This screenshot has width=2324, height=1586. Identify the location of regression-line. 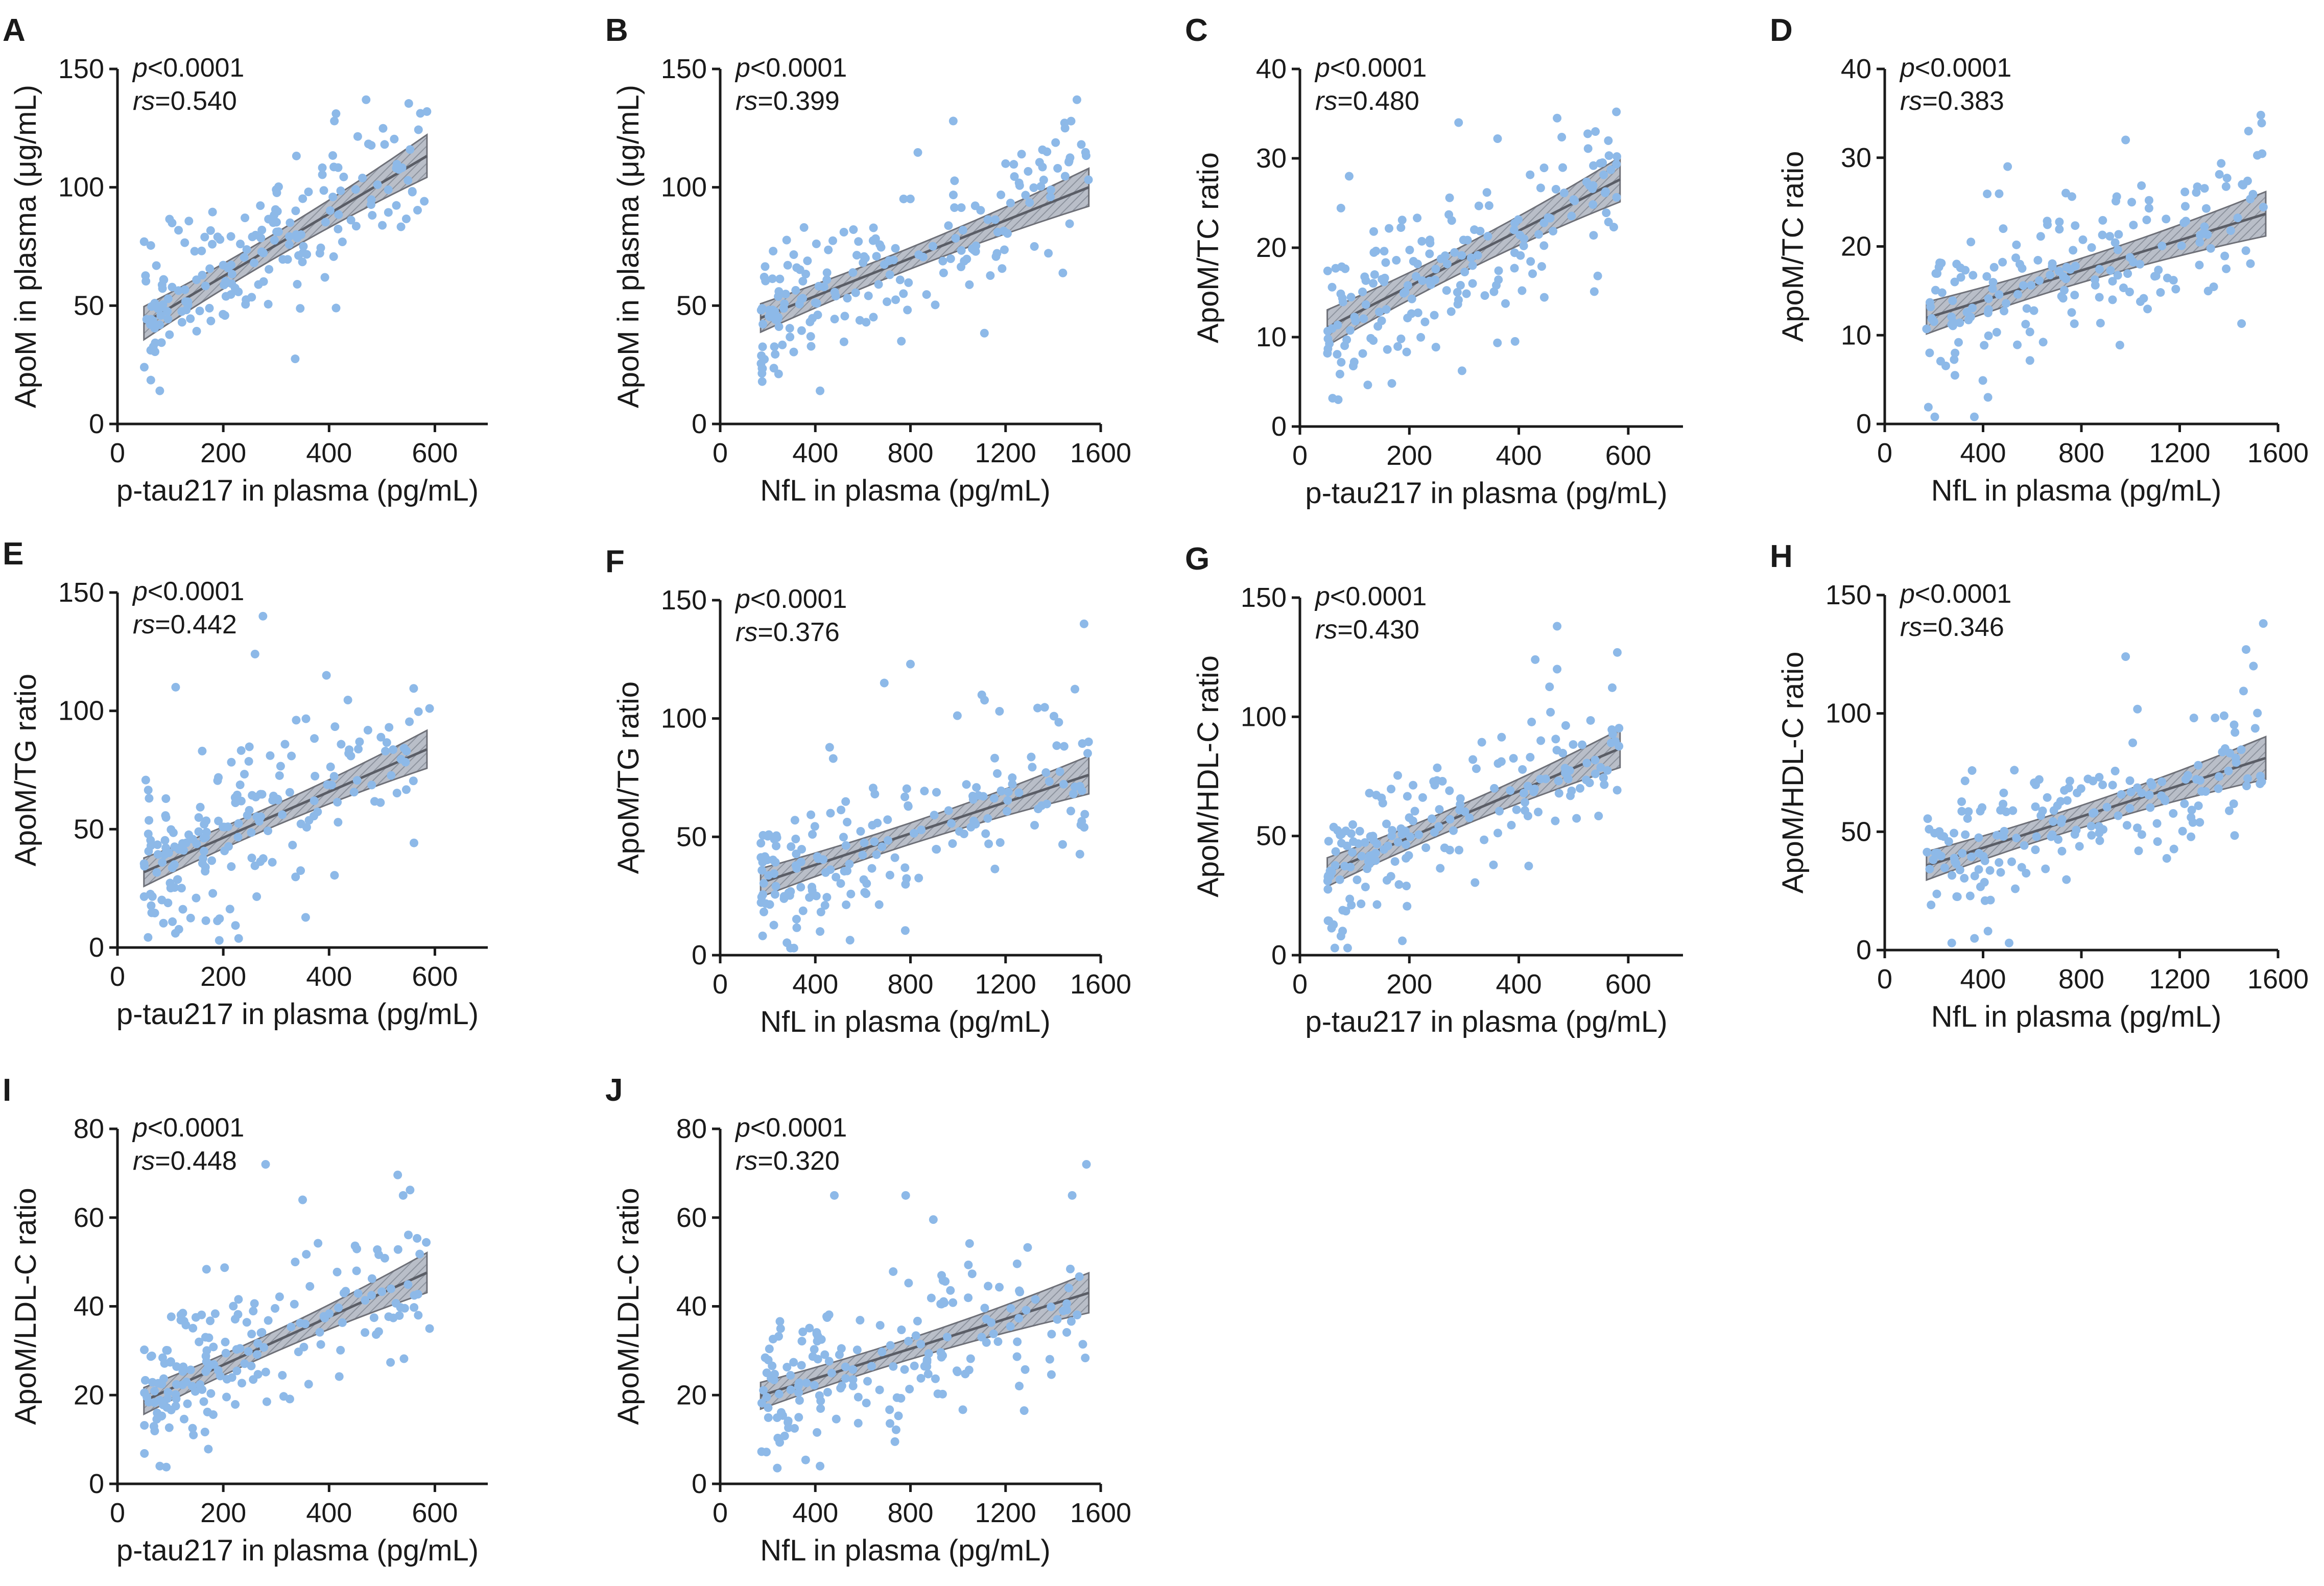
(2096, 265).